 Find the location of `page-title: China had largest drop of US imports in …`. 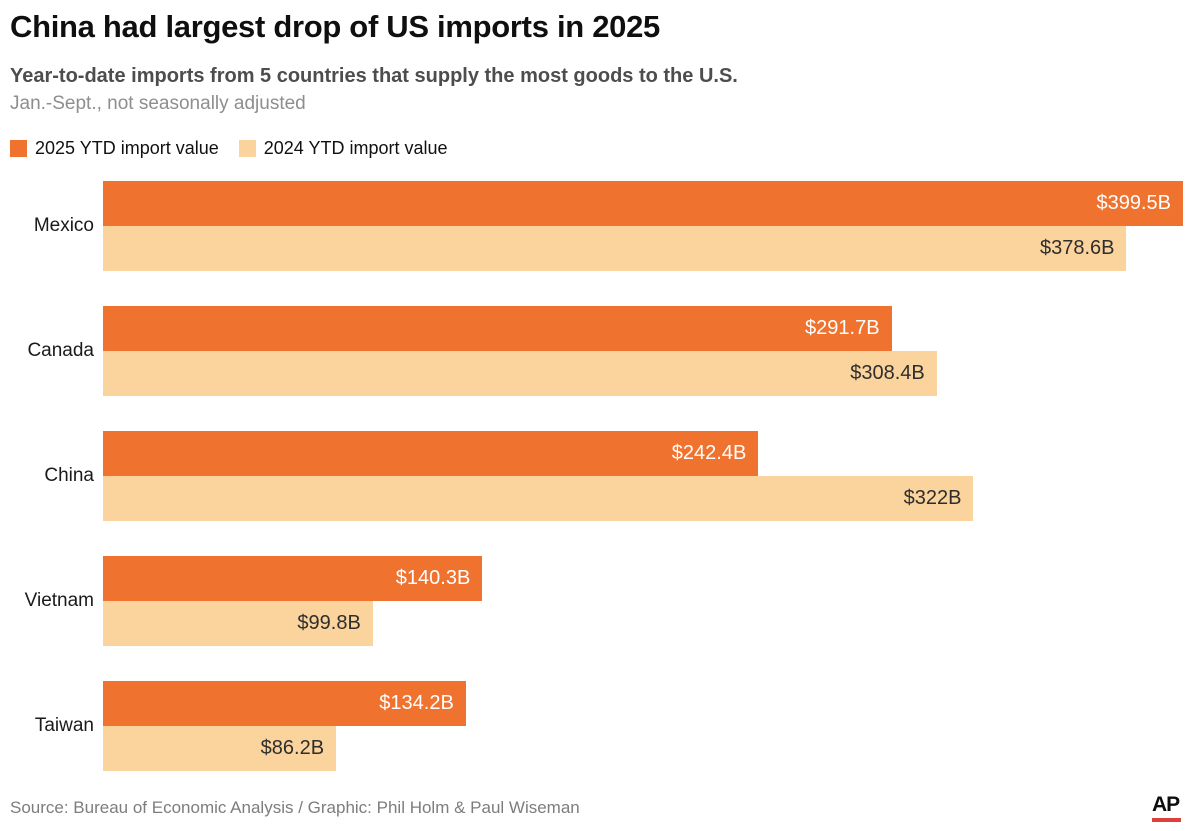

page-title: China had largest drop of US imports in … is located at coordinates (335, 26).